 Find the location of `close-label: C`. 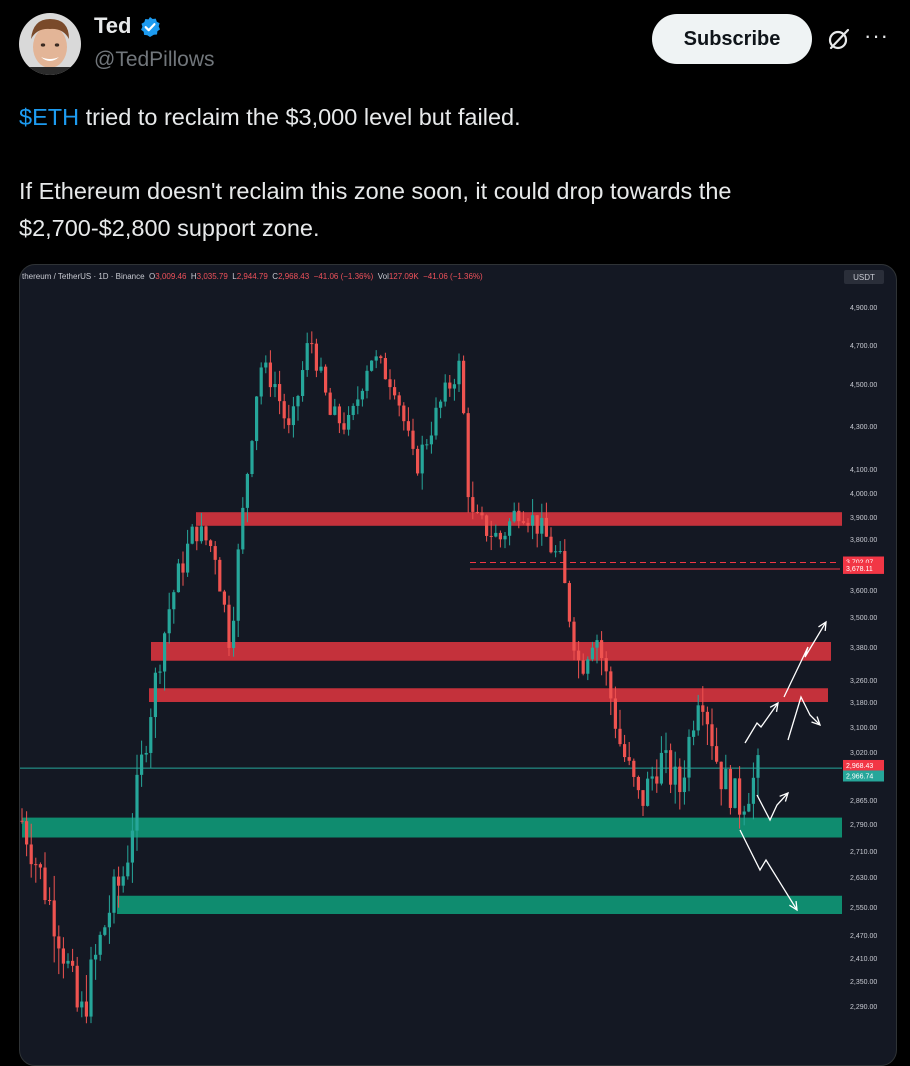

close-label: C is located at coordinates (275, 276).